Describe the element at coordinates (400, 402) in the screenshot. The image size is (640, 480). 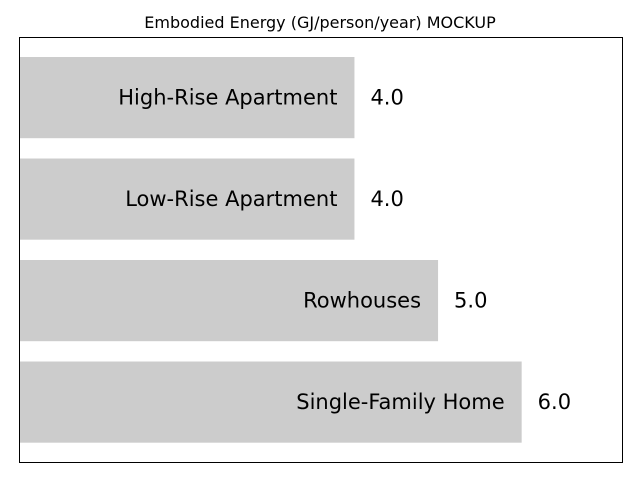
I see `bar-category-label: Single-Family Home` at that location.